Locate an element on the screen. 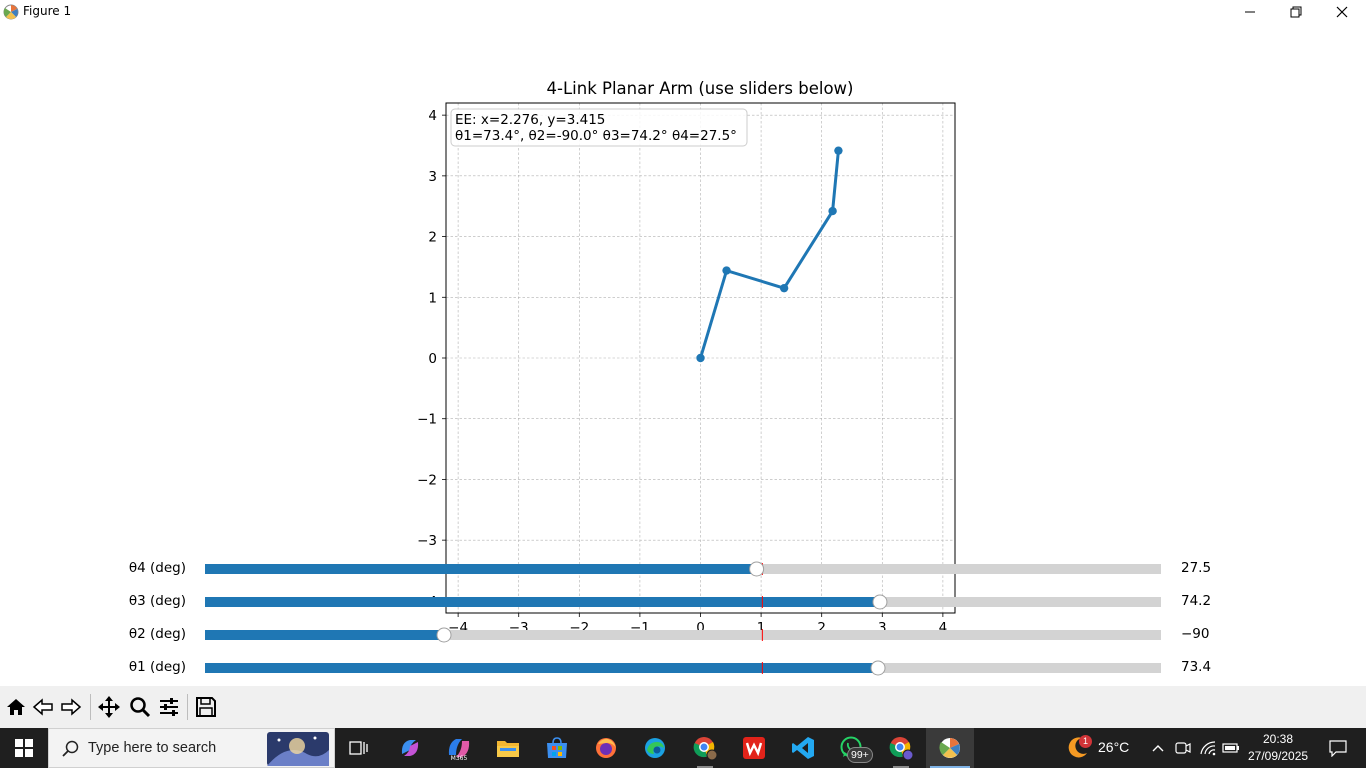 The height and width of the screenshot is (768, 1366). joint-angles-text: θ1=73.4°, θ2=-90.0° θ3=74.2° θ4=27.5° is located at coordinates (596, 136).